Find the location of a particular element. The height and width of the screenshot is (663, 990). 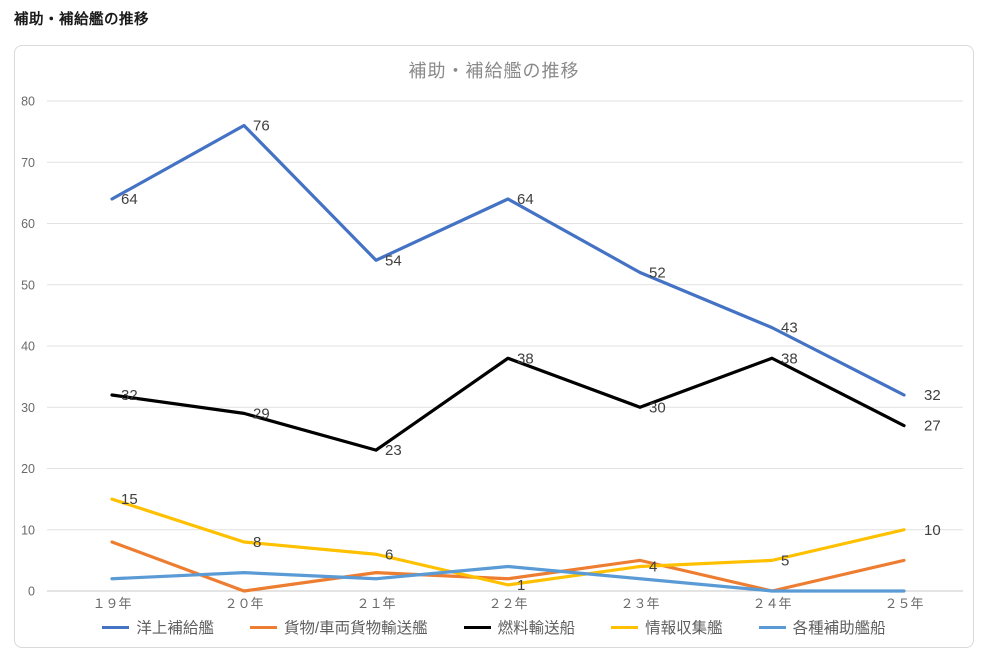

data-label: 29 is located at coordinates (261, 413).